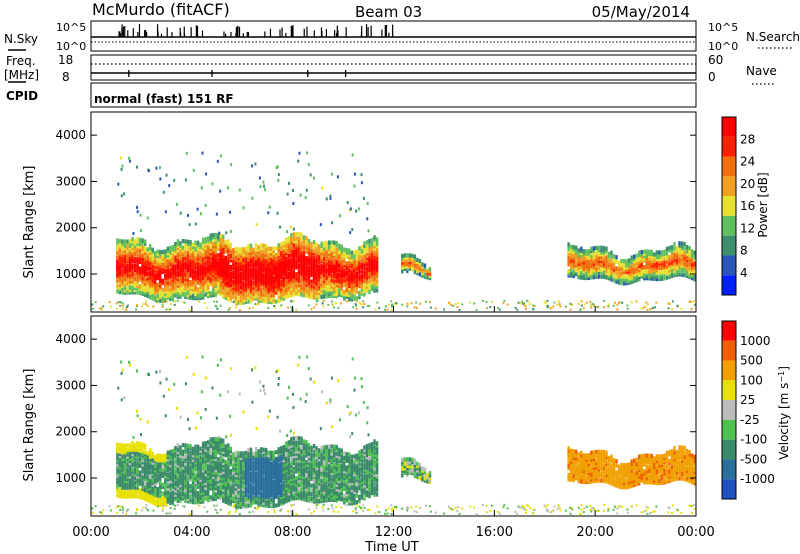 Image resolution: width=800 pixels, height=554 pixels. I want to click on freq-tick-bottom: 8, so click(66, 77).